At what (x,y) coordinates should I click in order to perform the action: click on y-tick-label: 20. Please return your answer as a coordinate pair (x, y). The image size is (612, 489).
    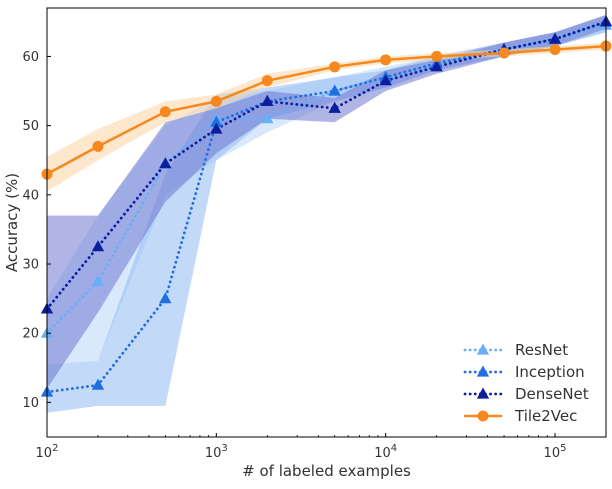
    Looking at the image, I should click on (30, 334).